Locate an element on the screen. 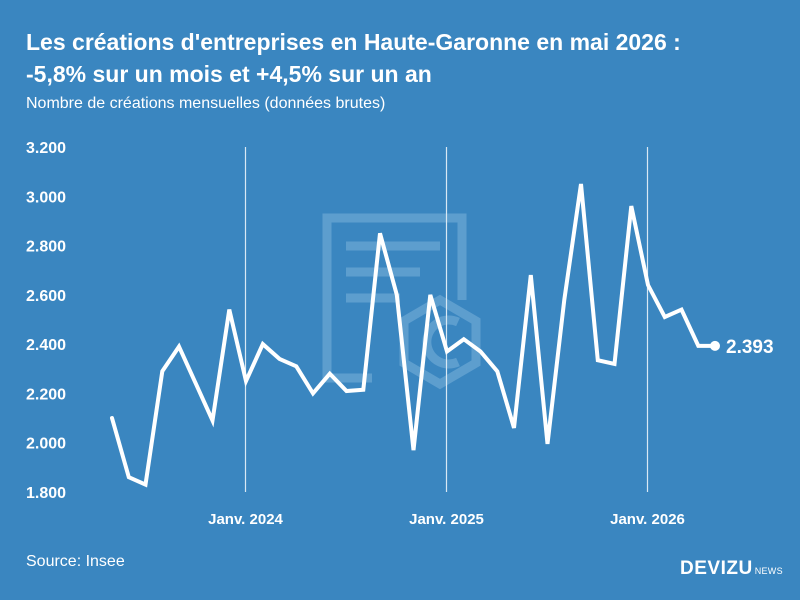 The height and width of the screenshot is (600, 800). brand-name: DEVIZU is located at coordinates (716, 568).